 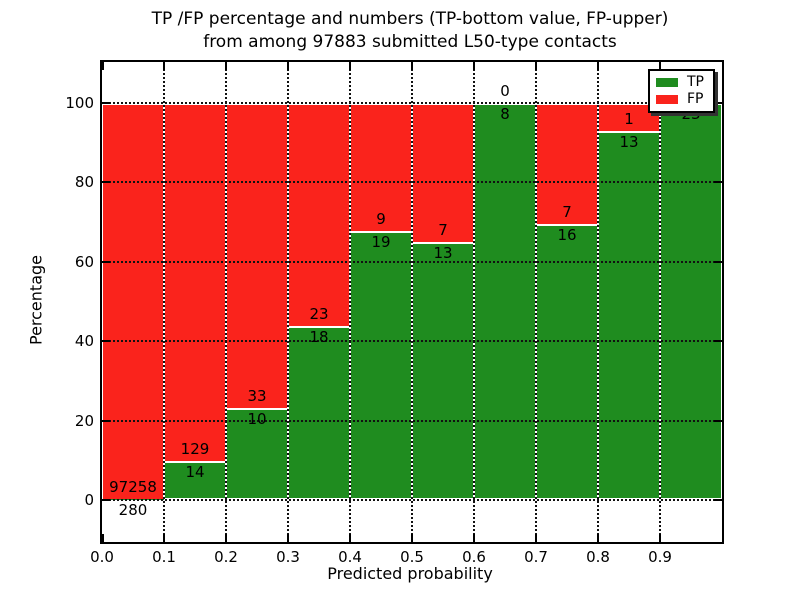 I want to click on tp-count-label: 19, so click(x=381, y=241).